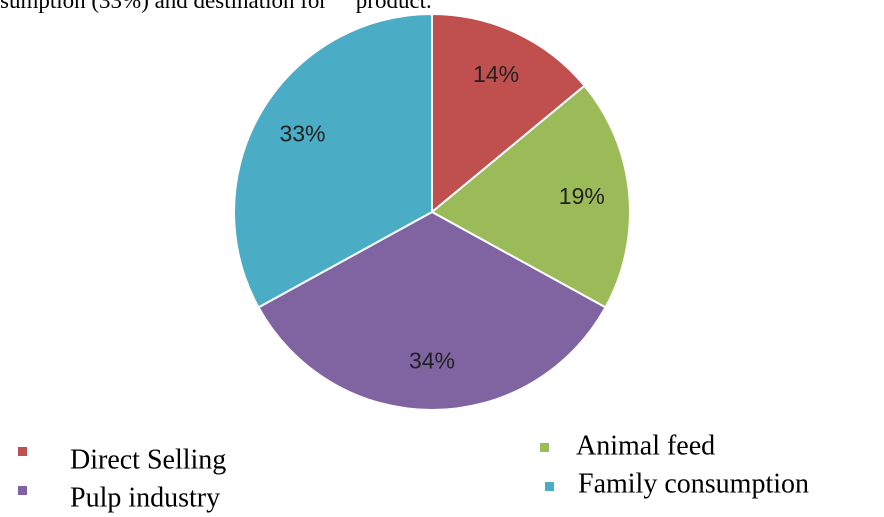 The width and height of the screenshot is (884, 517). I want to click on slice-label: 33%, so click(302, 133).